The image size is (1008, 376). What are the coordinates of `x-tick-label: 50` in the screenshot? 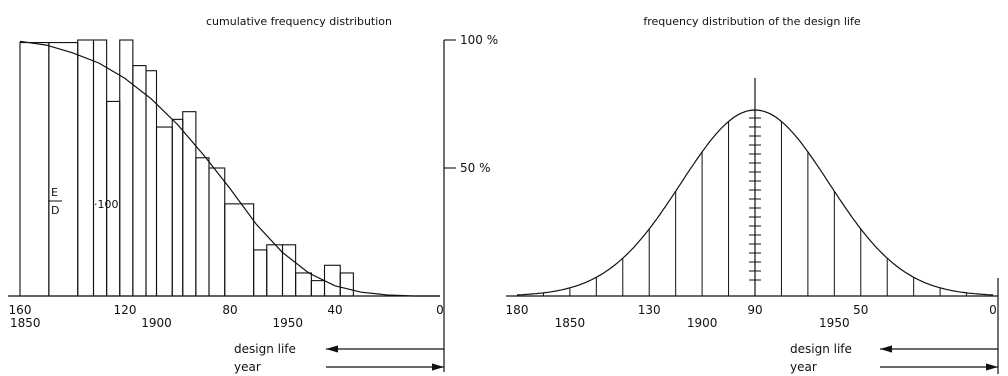 It's located at (860, 310).